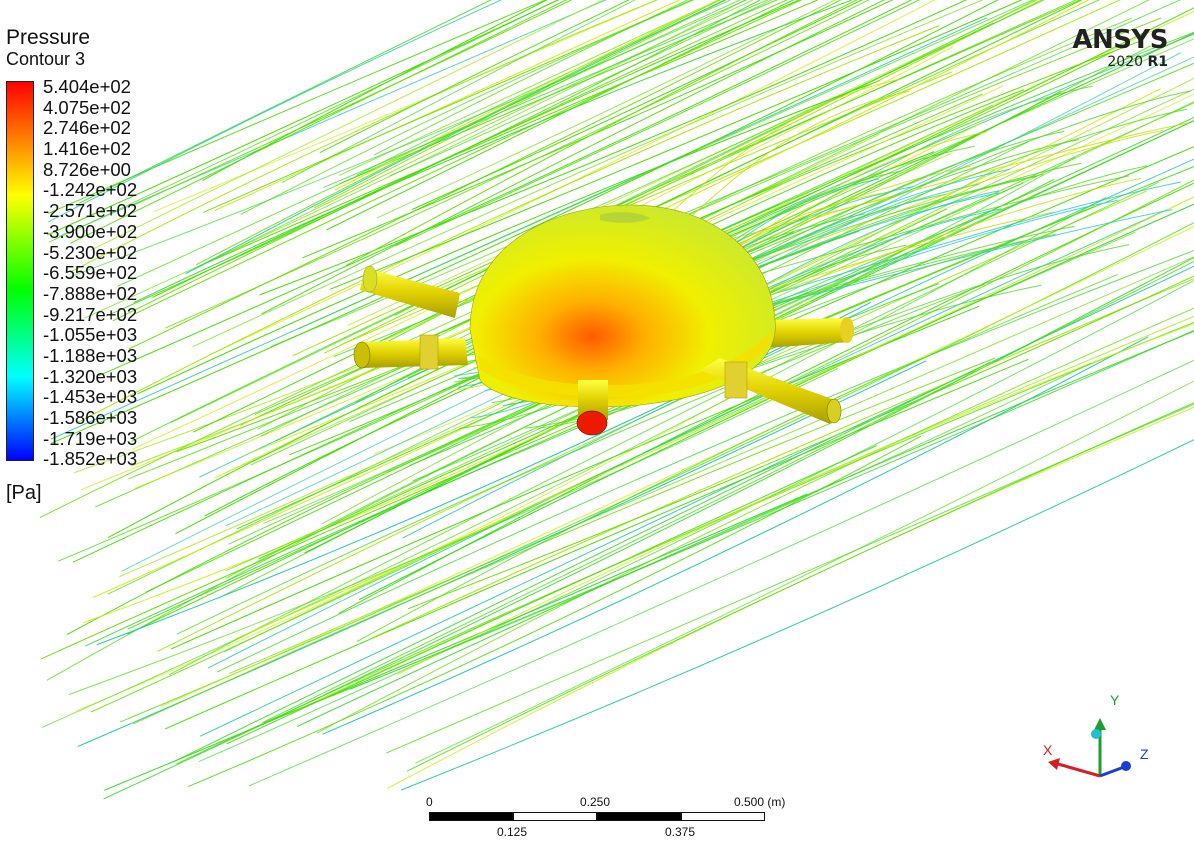 This screenshot has width=1194, height=857. What do you see at coordinates (87, 149) in the screenshot?
I see `colorbar-tick-label: 1.416e+02` at bounding box center [87, 149].